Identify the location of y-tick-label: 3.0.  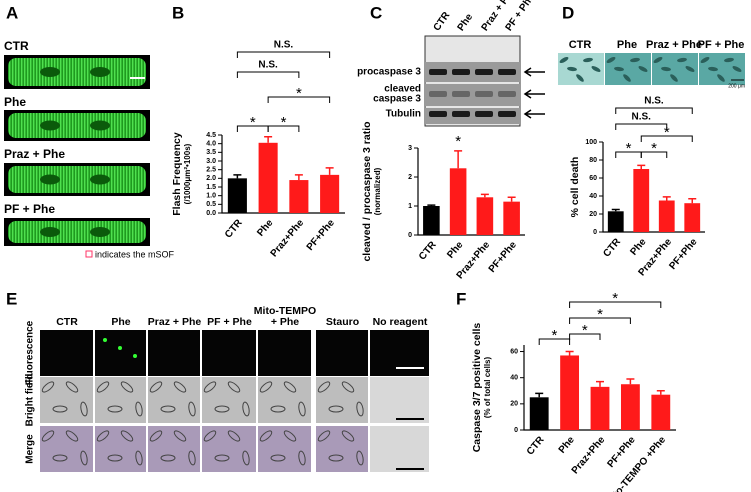
(211, 161).